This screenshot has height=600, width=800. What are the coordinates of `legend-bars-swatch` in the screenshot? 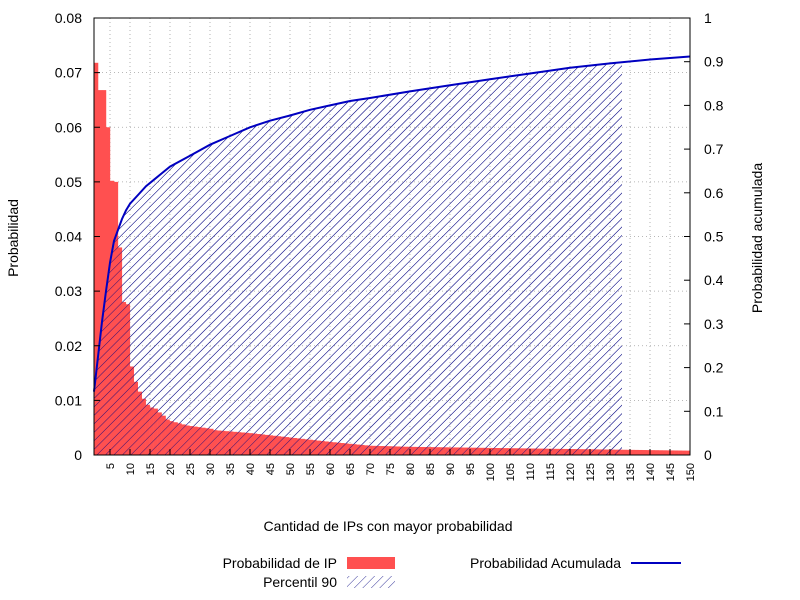 It's located at (371, 563).